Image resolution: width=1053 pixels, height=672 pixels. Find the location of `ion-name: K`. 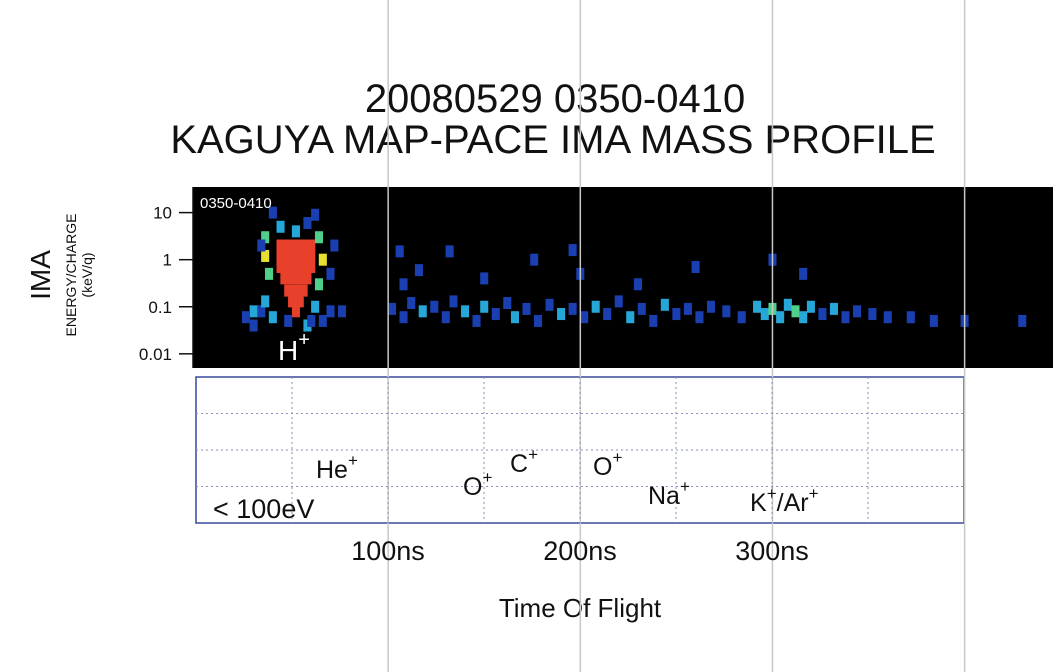

ion-name: K is located at coordinates (758, 503).